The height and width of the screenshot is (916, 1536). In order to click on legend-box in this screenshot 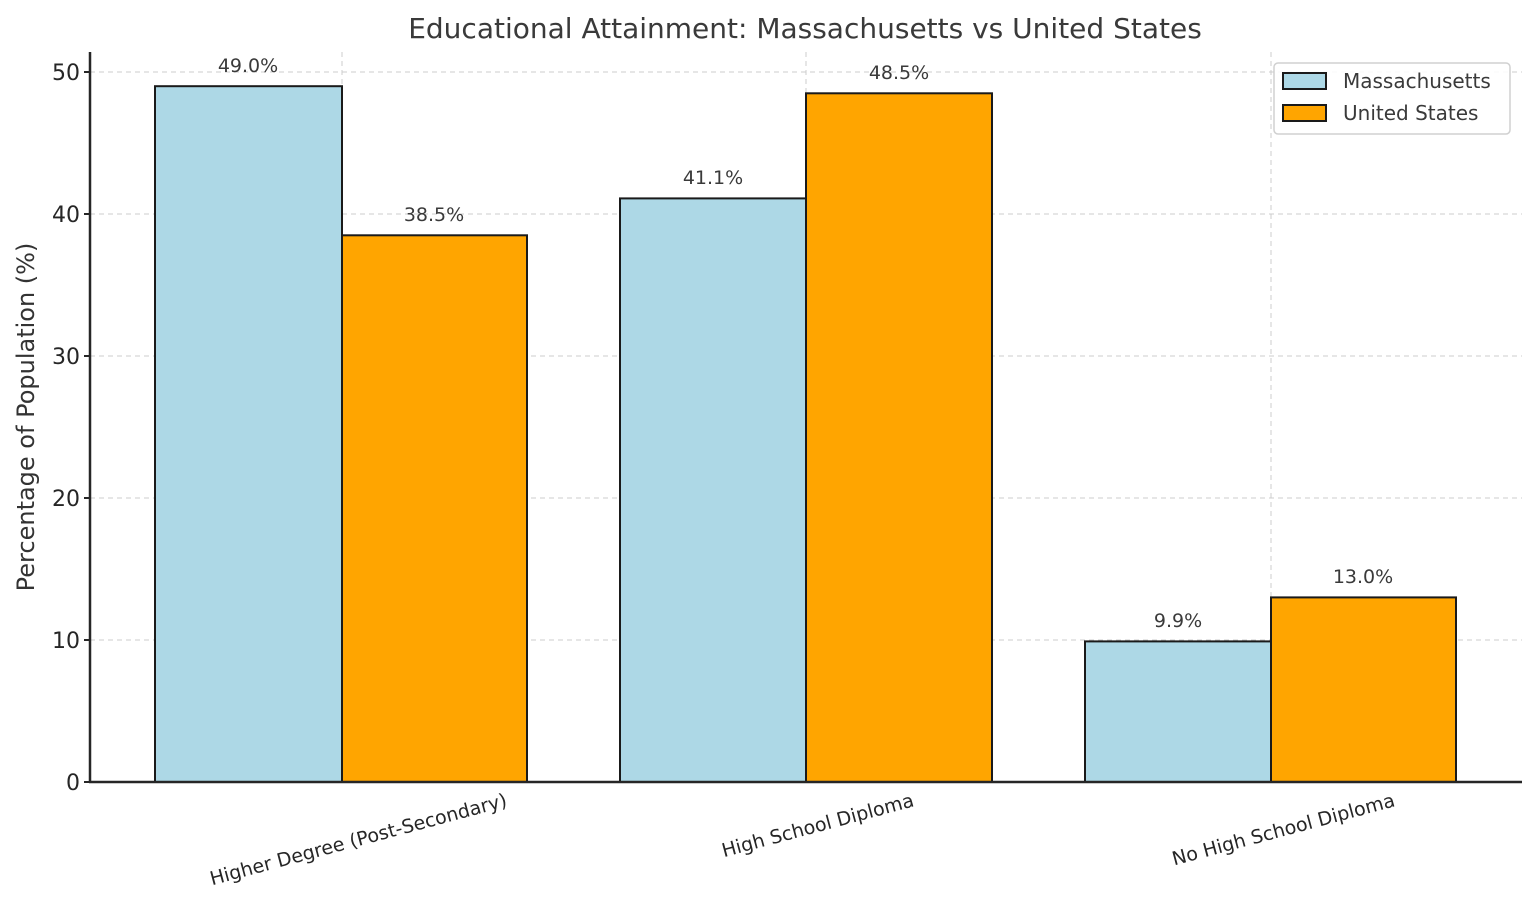, I will do `click(1392, 98)`.